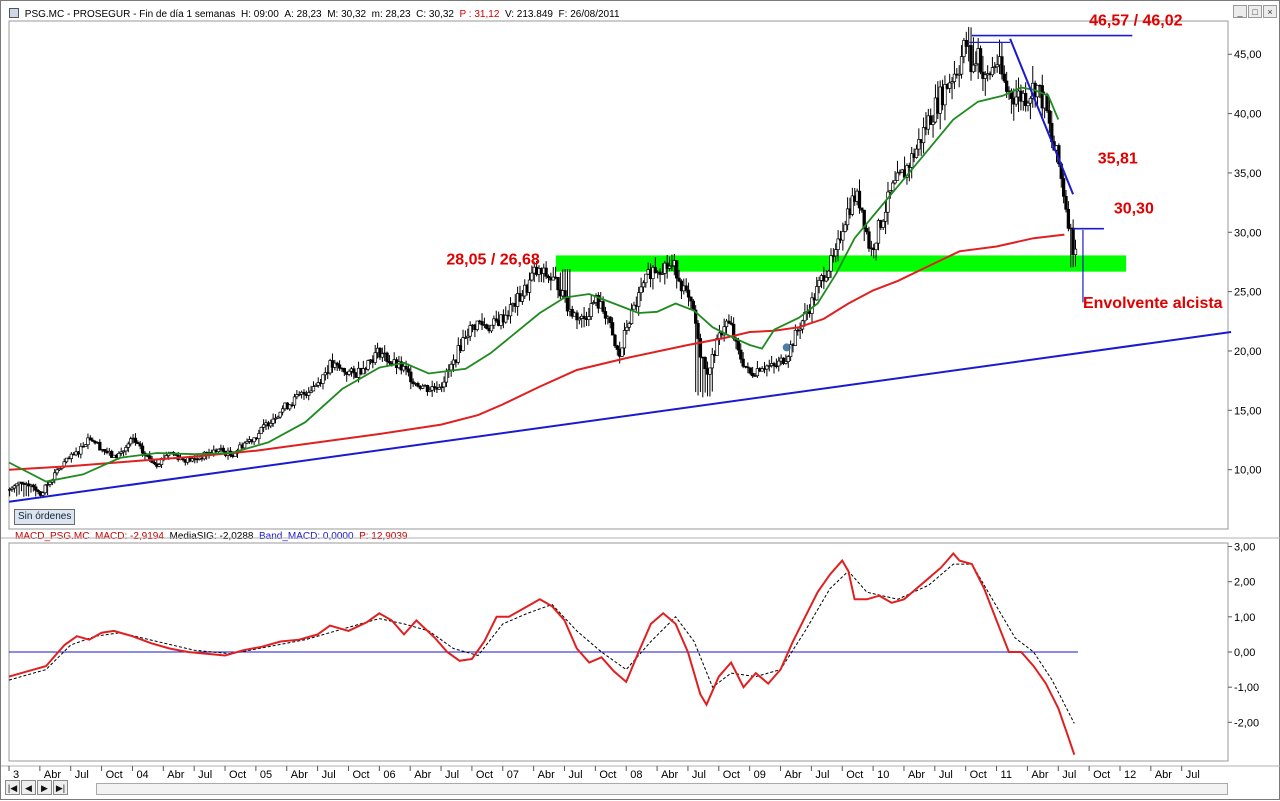 Image resolution: width=1280 pixels, height=801 pixels. Describe the element at coordinates (1153, 303) in the screenshot. I see `annotation-label: Envolvente alcista` at that location.